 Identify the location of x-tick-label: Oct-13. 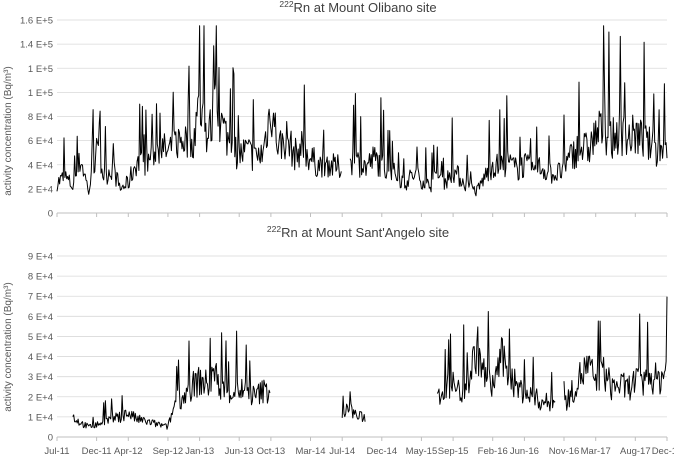
(271, 451).